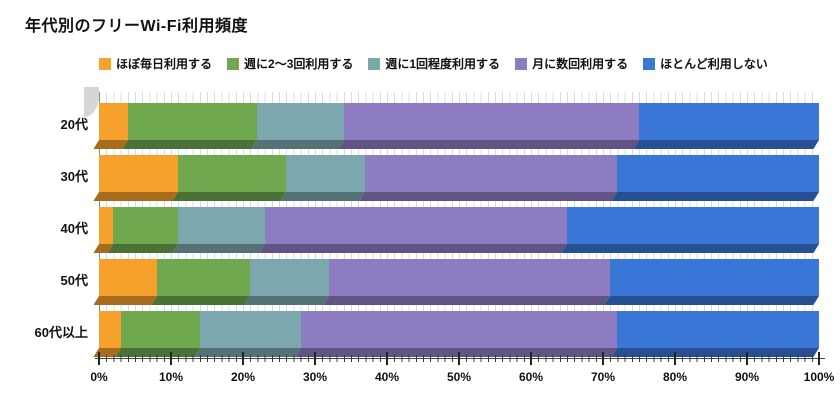  Describe the element at coordinates (580, 64) in the screenshot. I see `legend-label: 月に数回利用する` at that location.